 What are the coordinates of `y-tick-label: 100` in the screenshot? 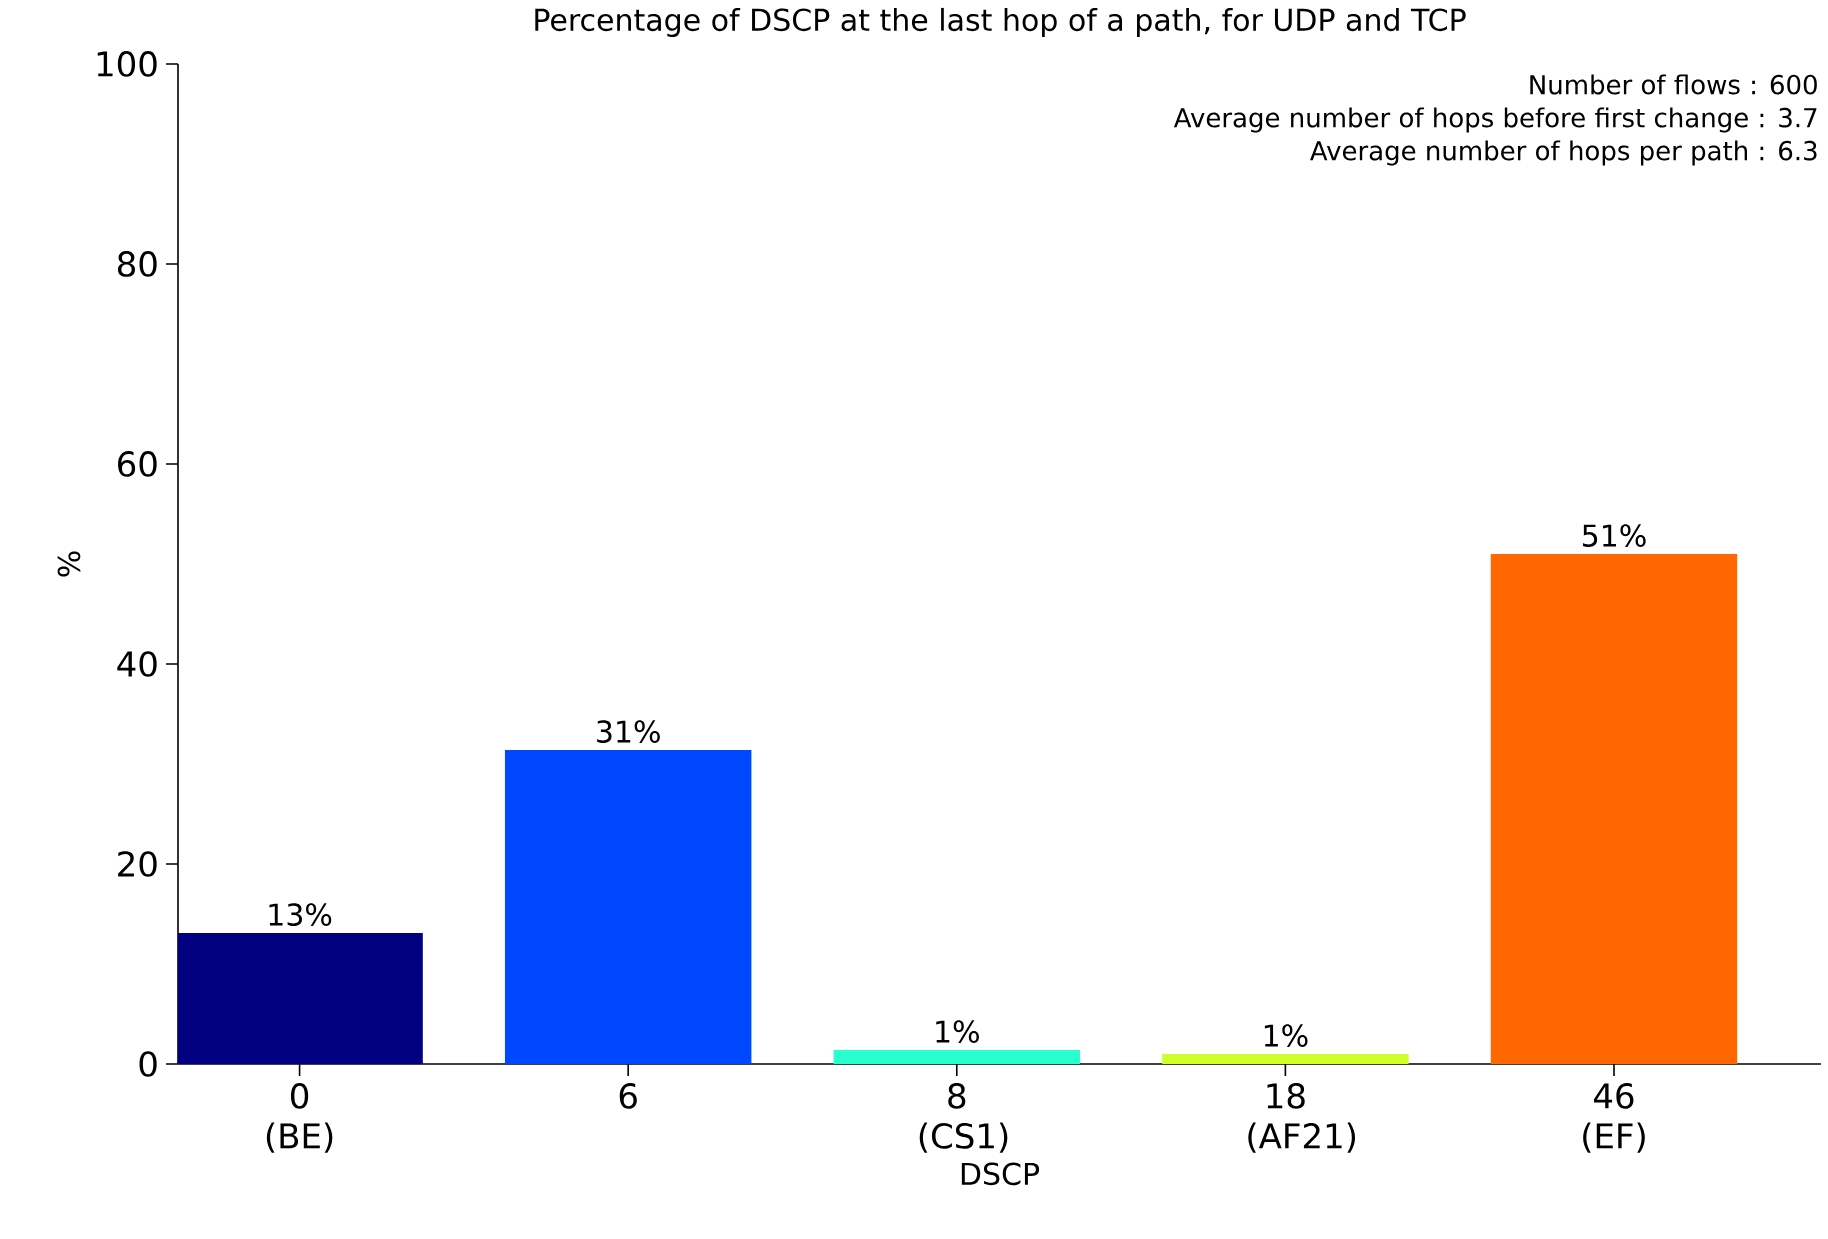 It's located at (127, 64).